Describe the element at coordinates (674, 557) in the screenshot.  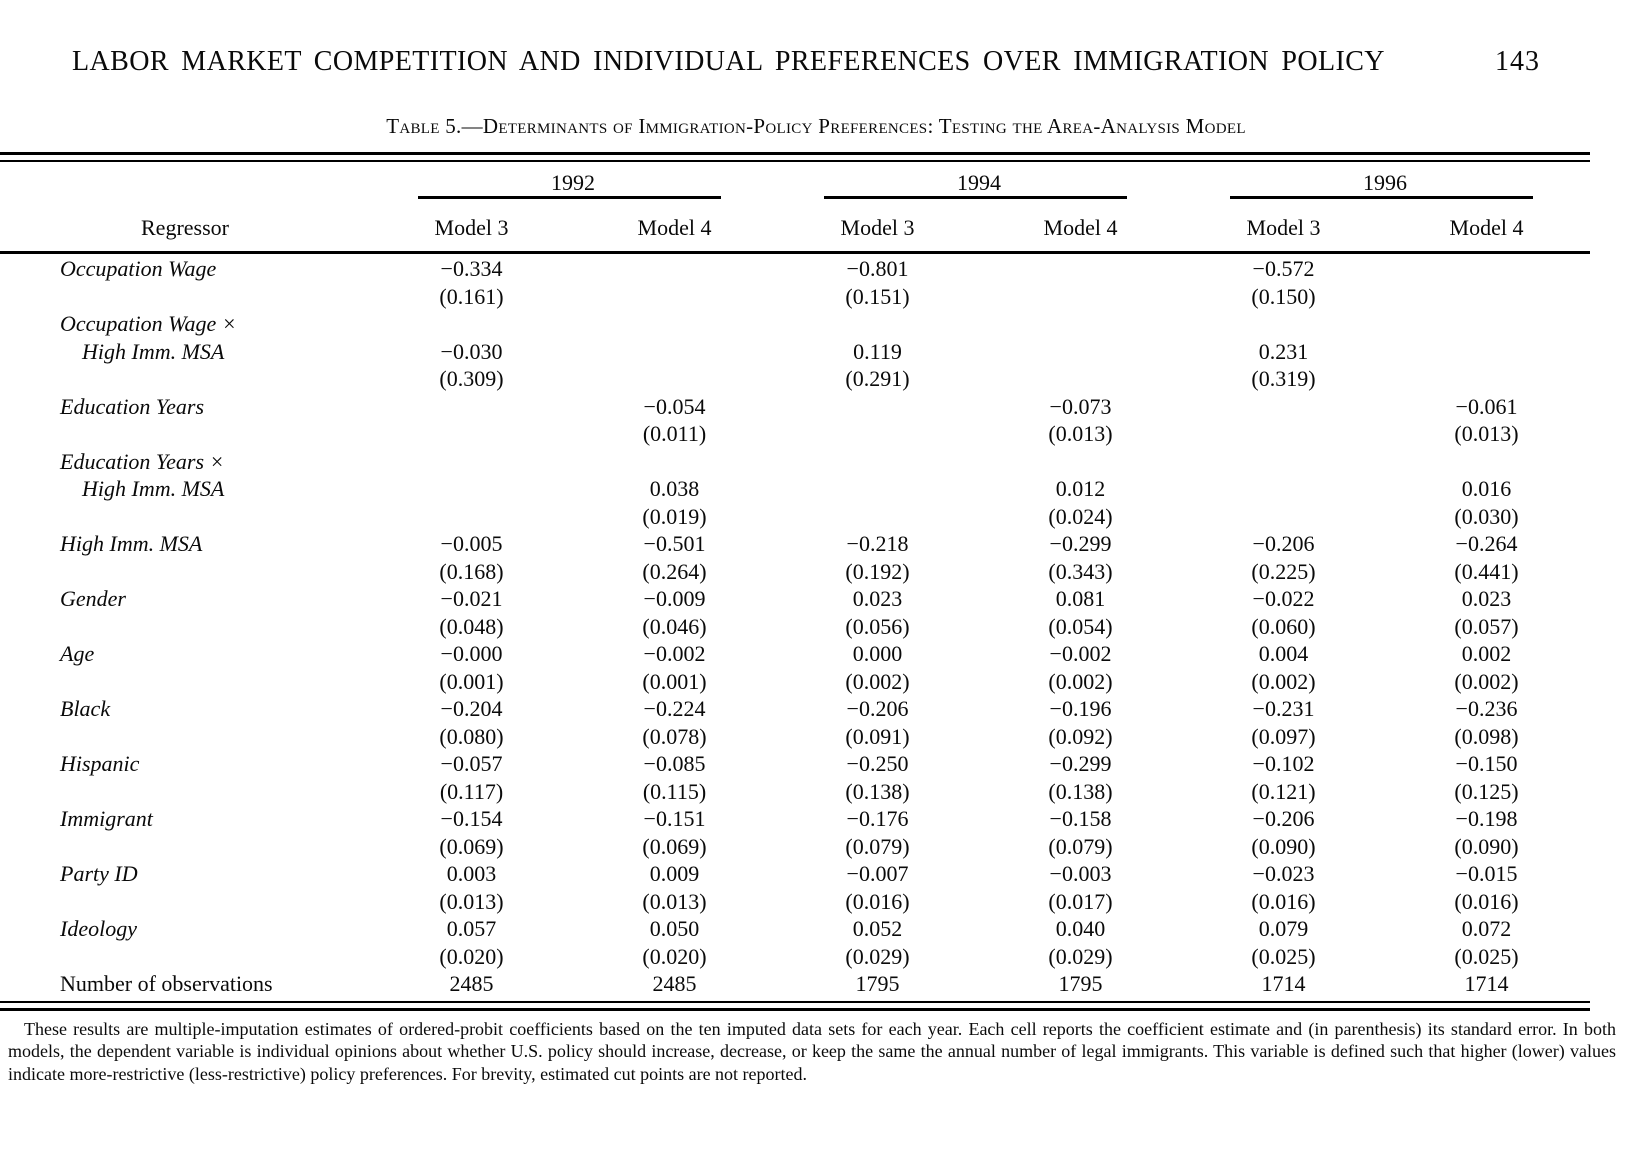
I see `coef-cell: −0.501 (0.264)` at that location.